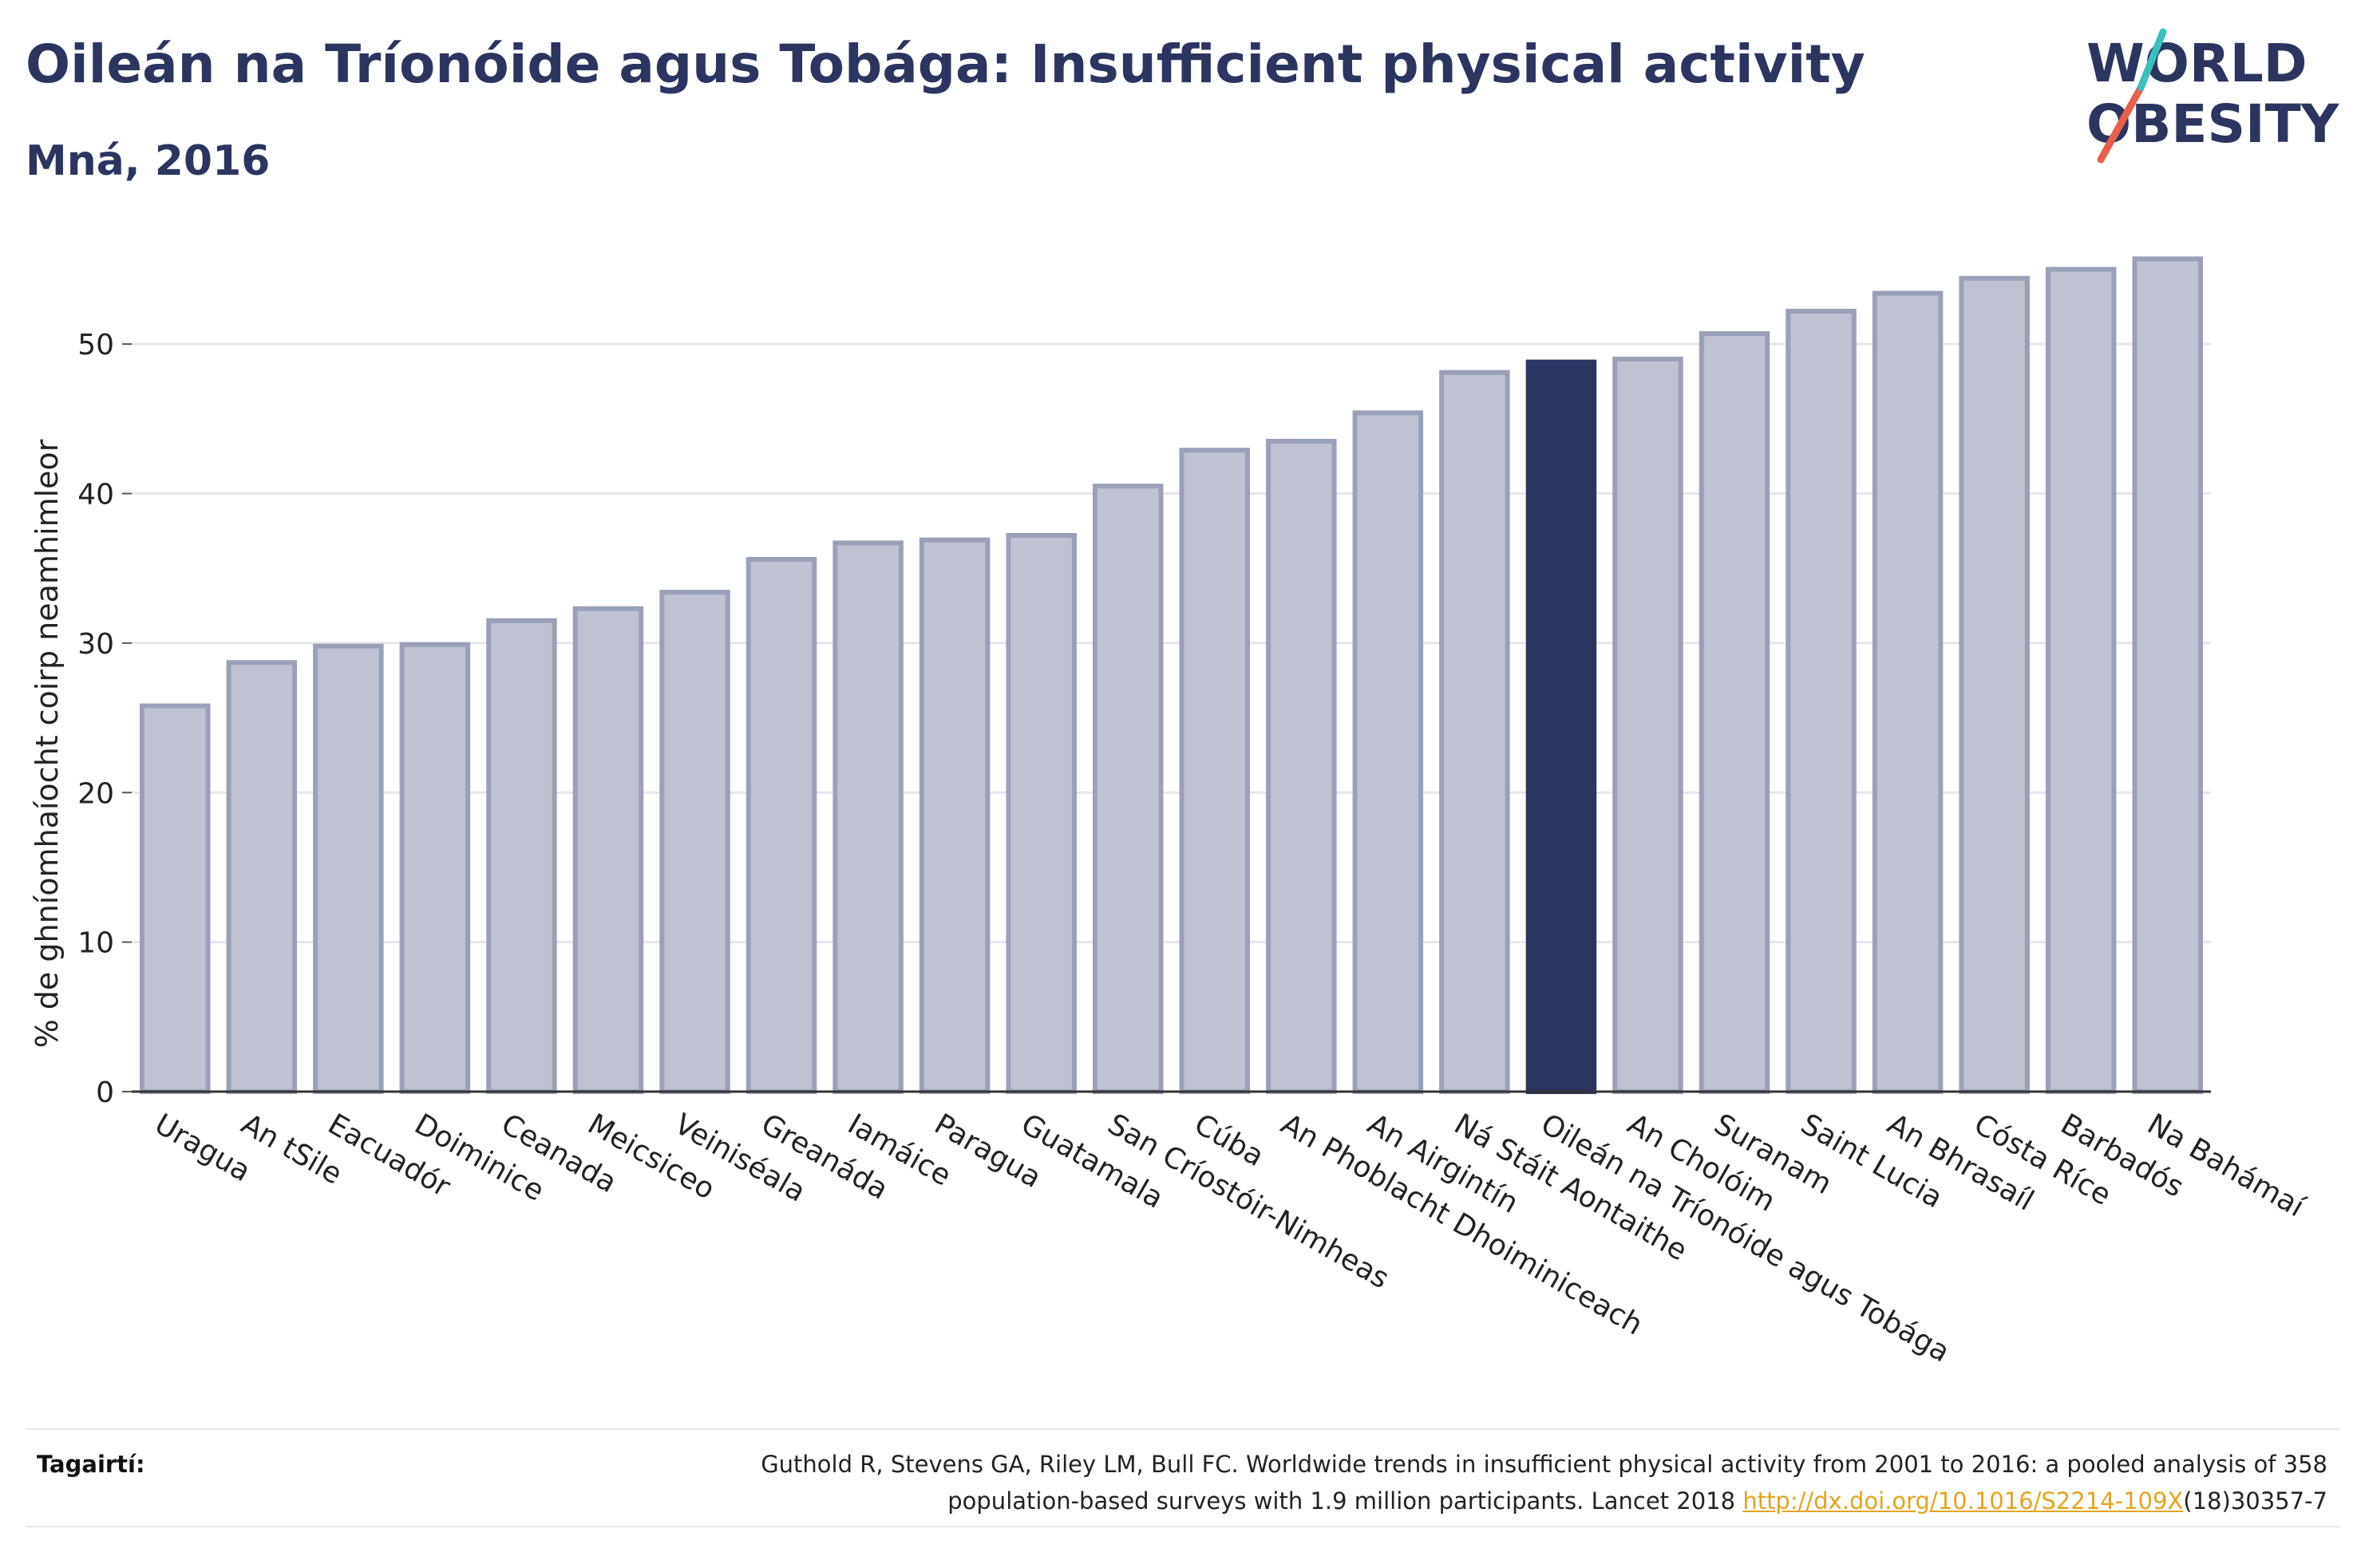  I want to click on footer-divider-top, so click(1183, 1429).